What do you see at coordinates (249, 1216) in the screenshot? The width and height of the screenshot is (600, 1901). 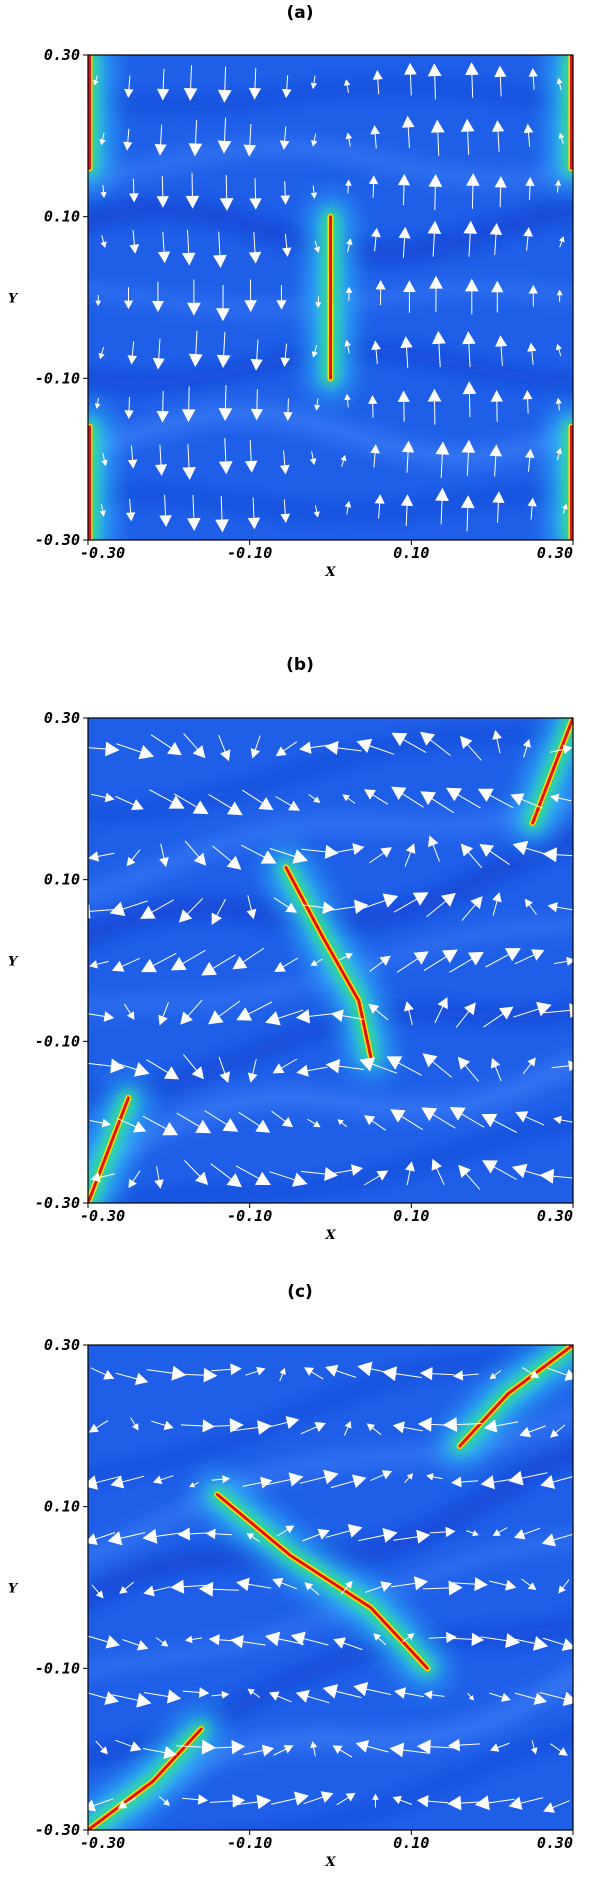 I see `x-tick-label: -0.10` at bounding box center [249, 1216].